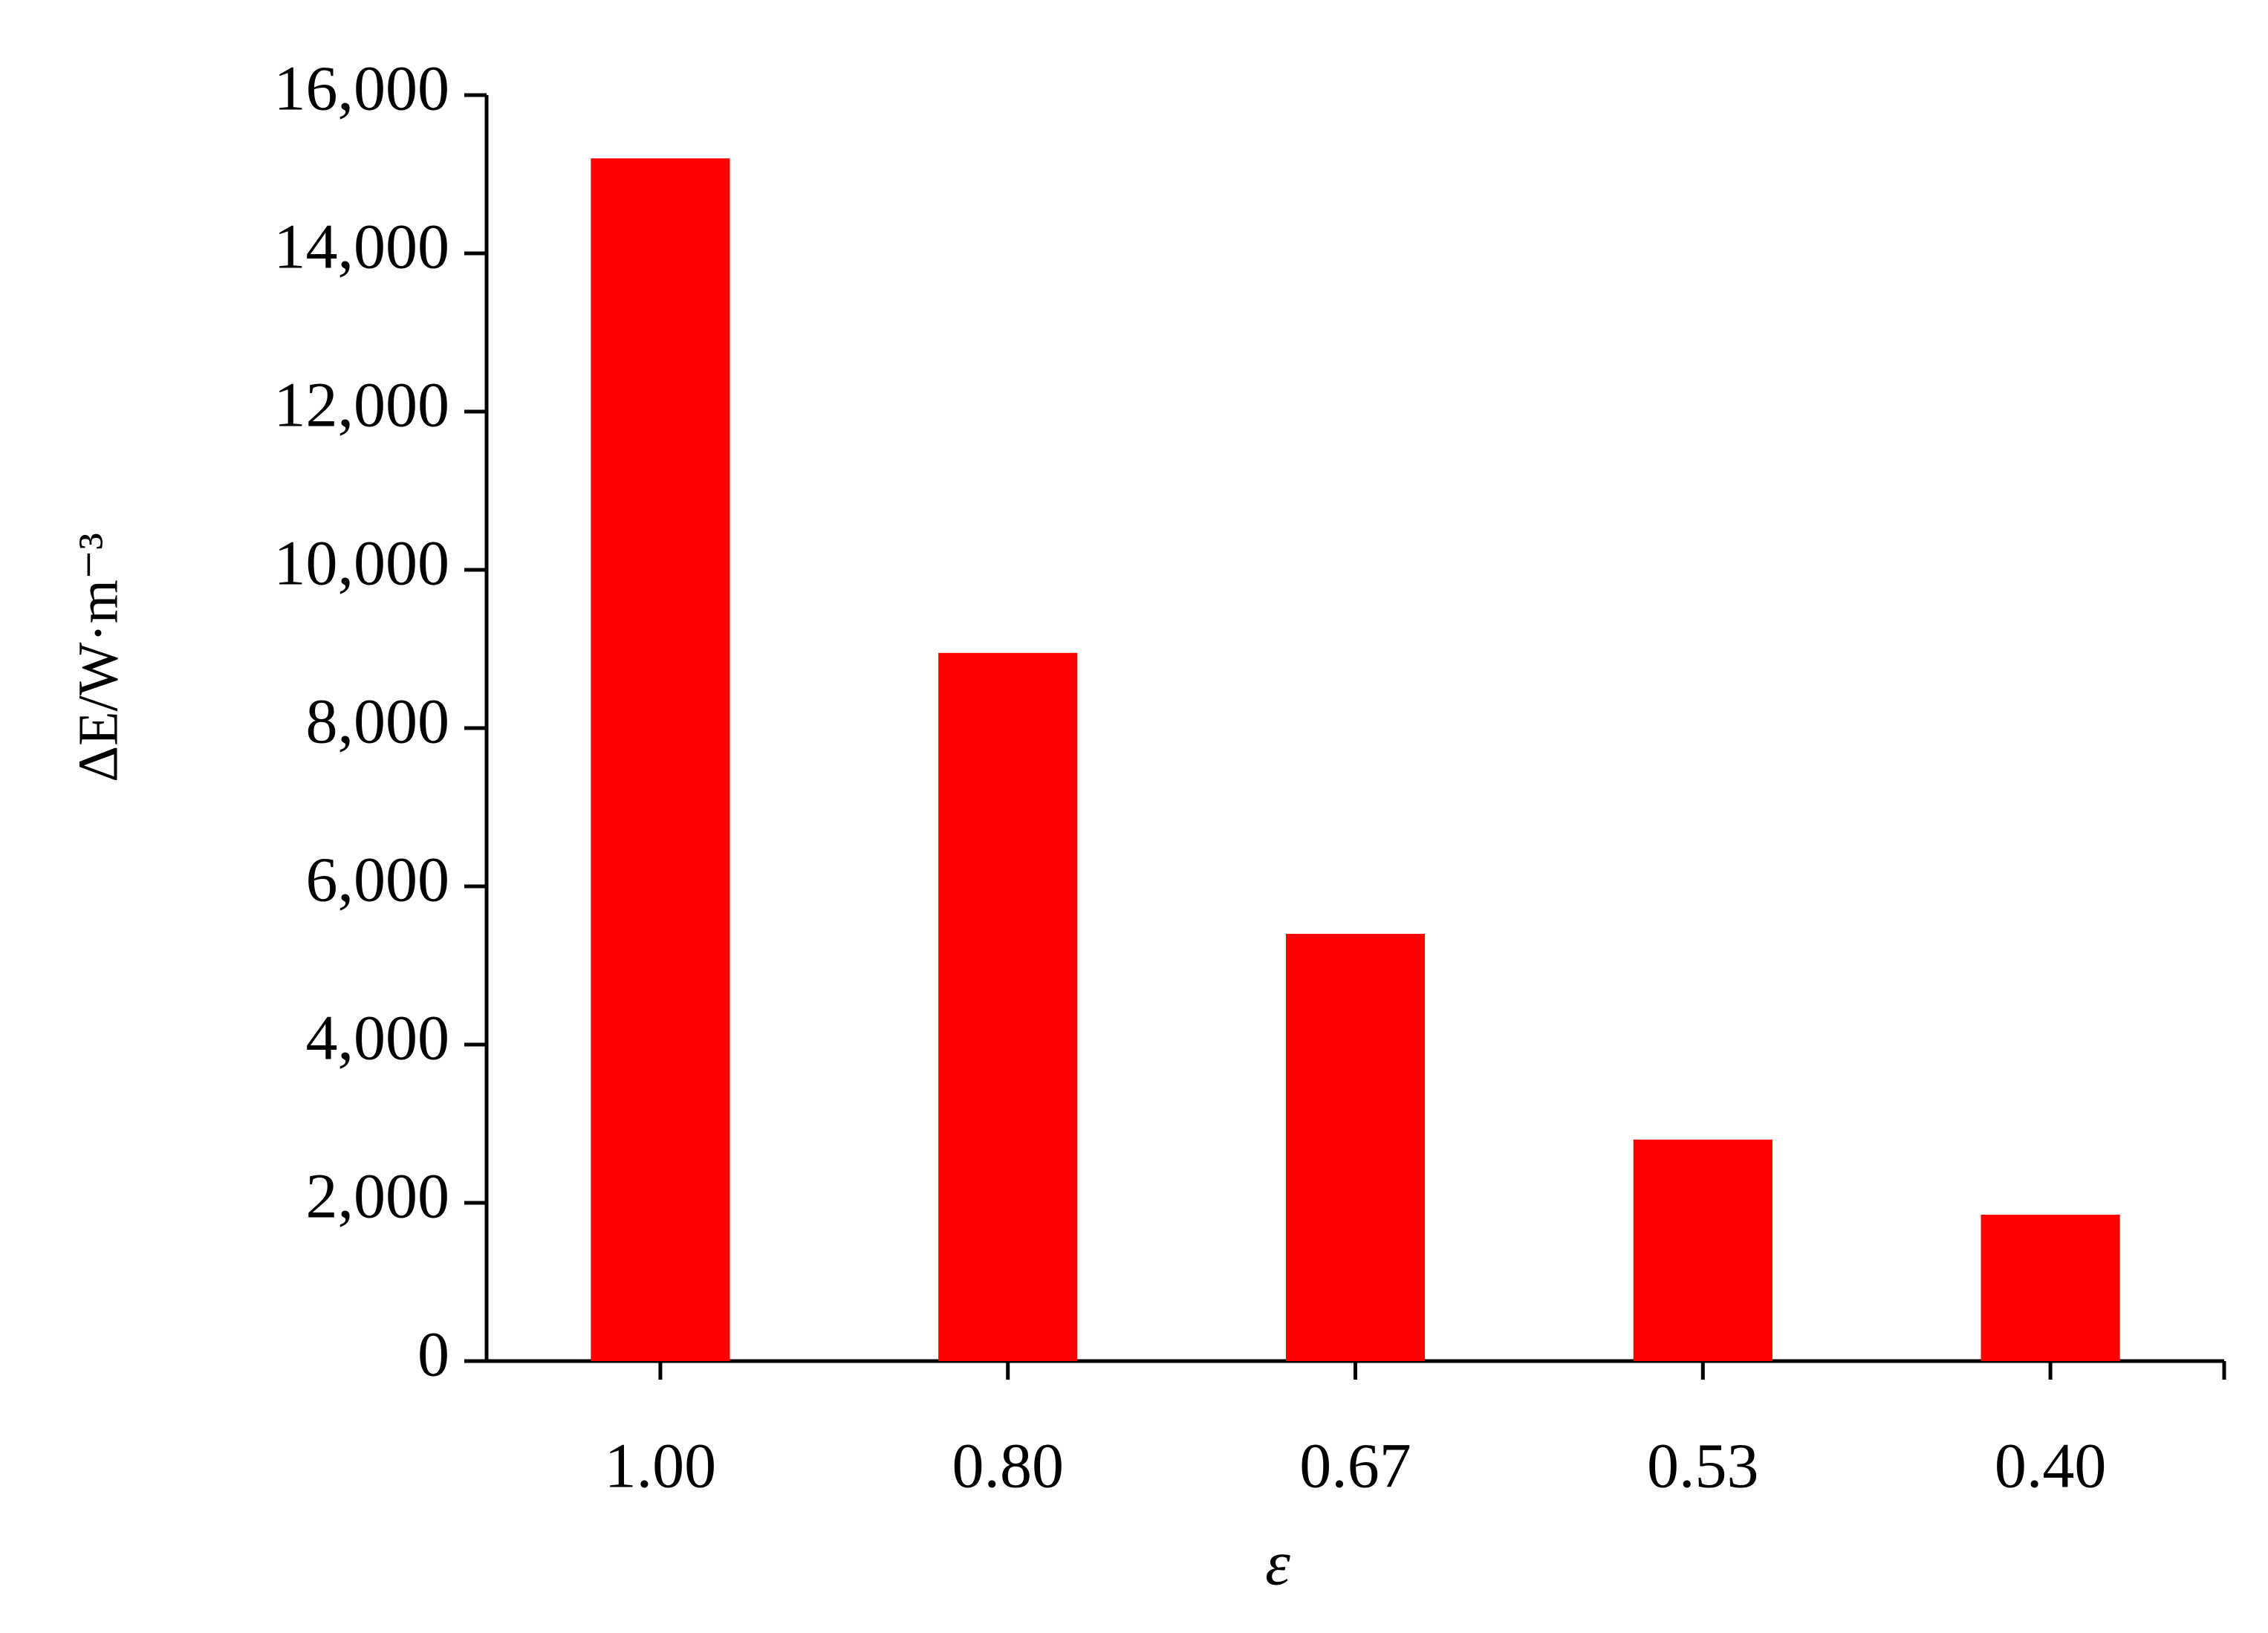 The image size is (2268, 1633). Describe the element at coordinates (362, 563) in the screenshot. I see `y-tick-label: 10,000` at that location.